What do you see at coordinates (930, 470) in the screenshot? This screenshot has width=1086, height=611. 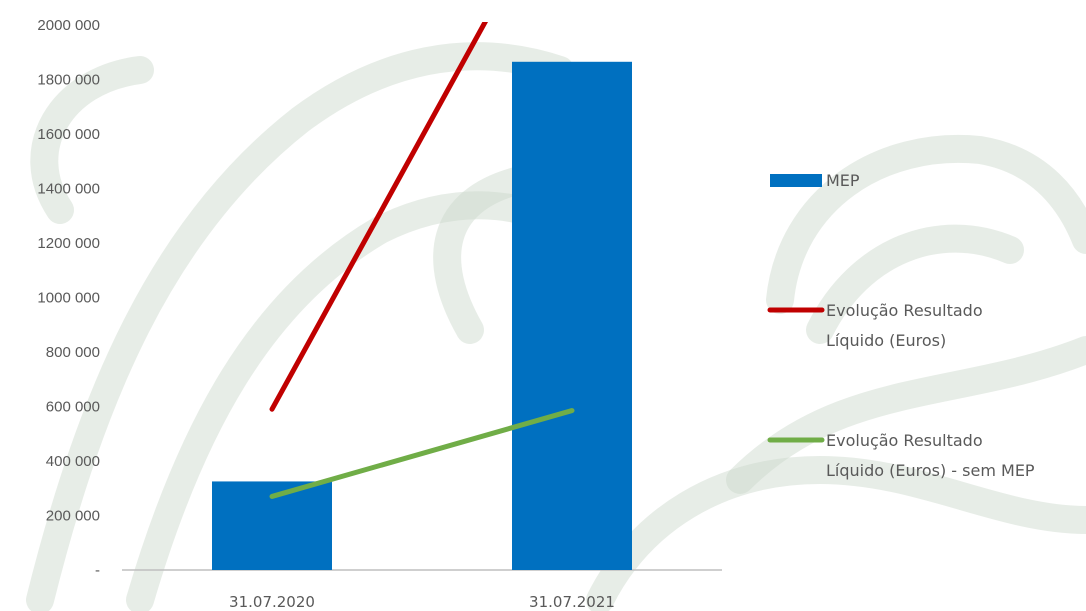 I see `legend-label: Líquido (Euros) - sem MEP` at bounding box center [930, 470].